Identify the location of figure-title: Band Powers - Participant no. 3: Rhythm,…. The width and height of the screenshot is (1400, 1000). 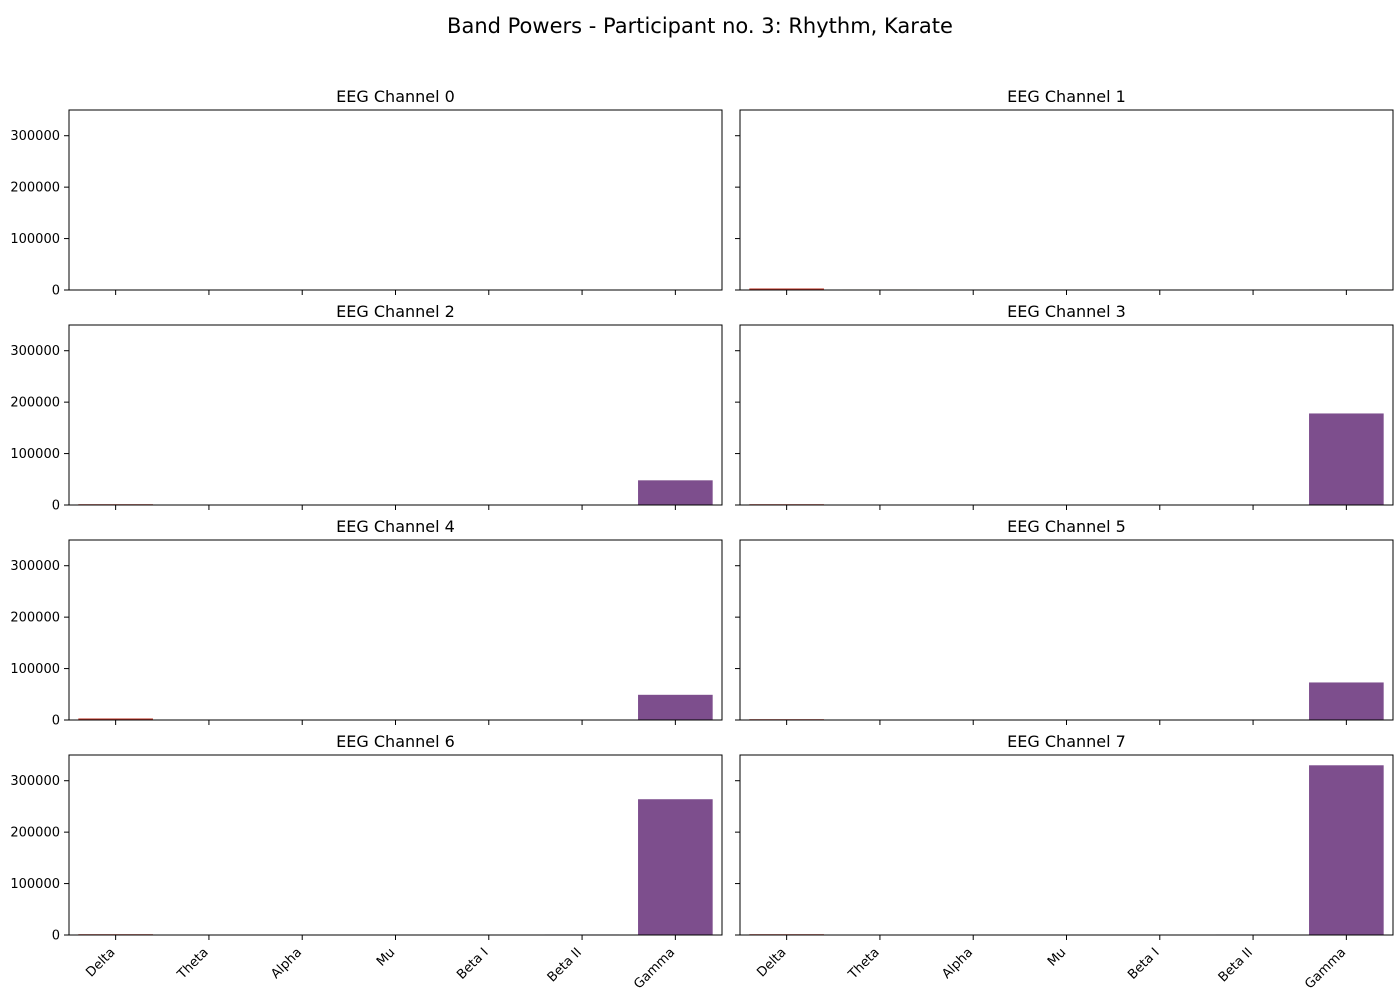
(700, 26).